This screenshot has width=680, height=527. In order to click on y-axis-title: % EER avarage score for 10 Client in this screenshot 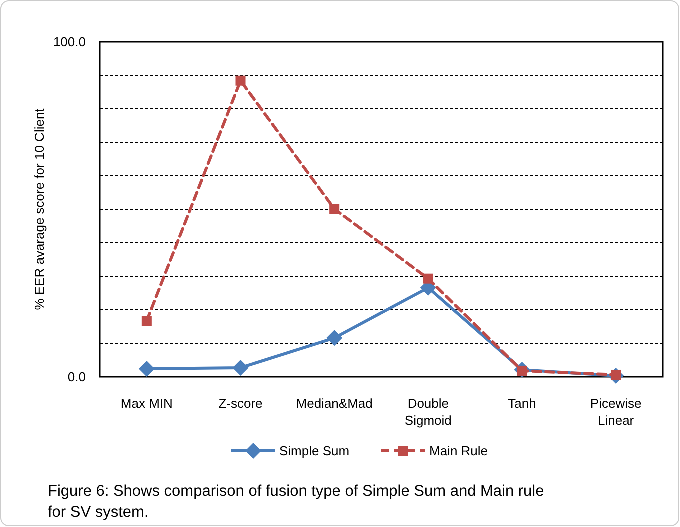, I will do `click(39, 209)`.